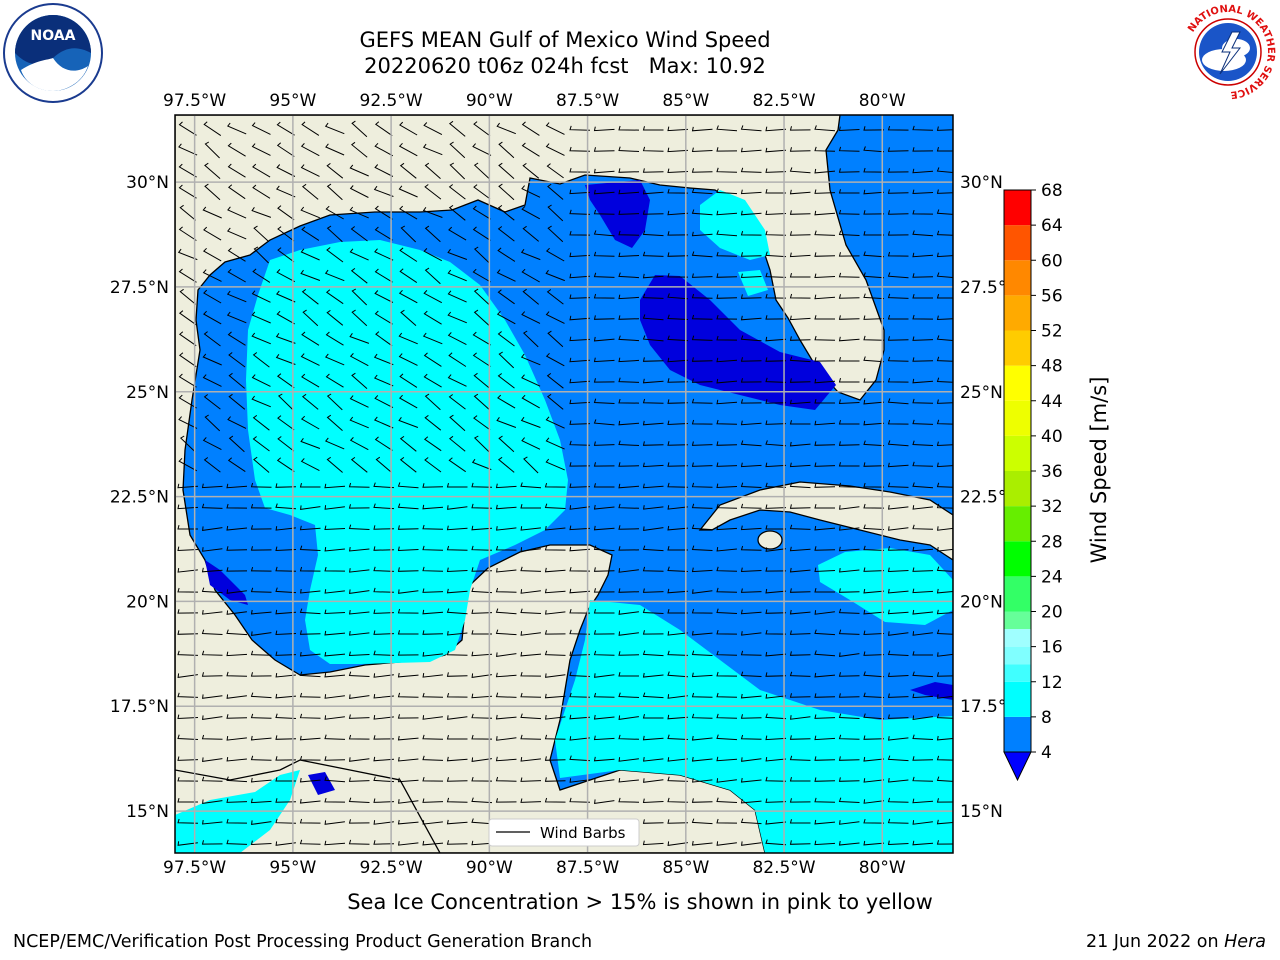  I want to click on noaa-logo: NOAA, so click(53, 53).